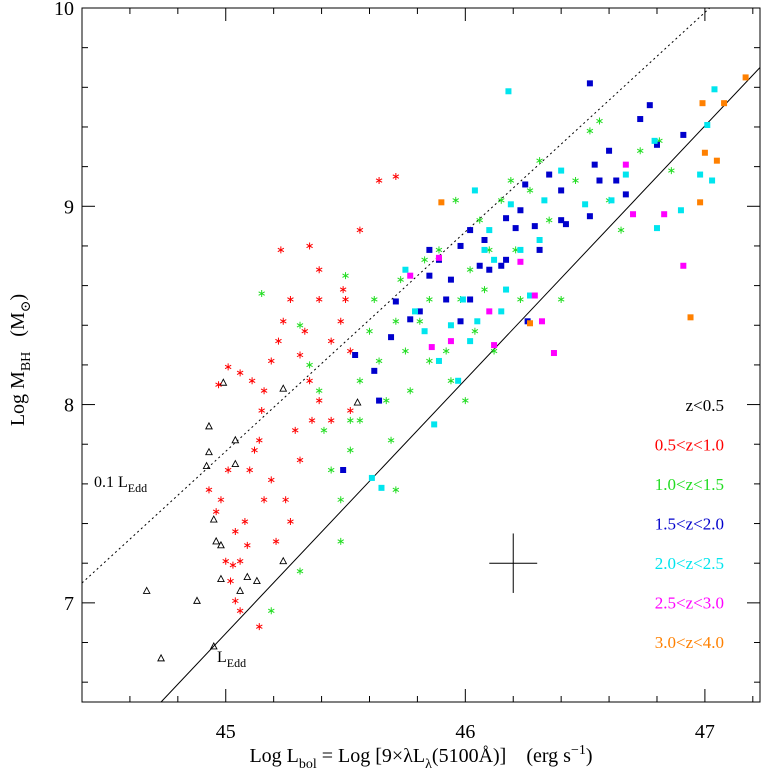  Describe the element at coordinates (222, 657) in the screenshot. I see `annotation-text: L` at that location.